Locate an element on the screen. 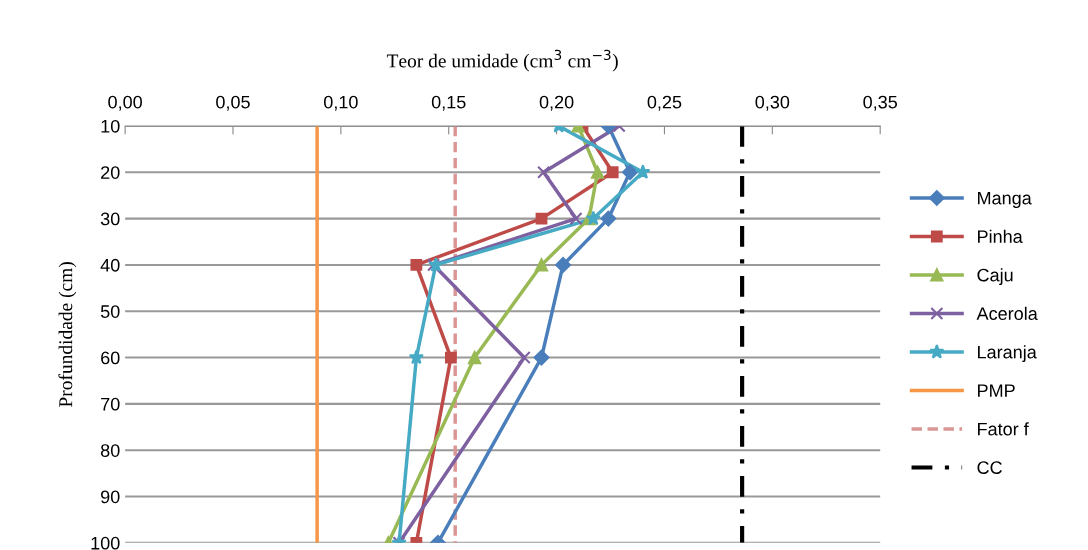  x-tick-label: 0,15 is located at coordinates (448, 103).